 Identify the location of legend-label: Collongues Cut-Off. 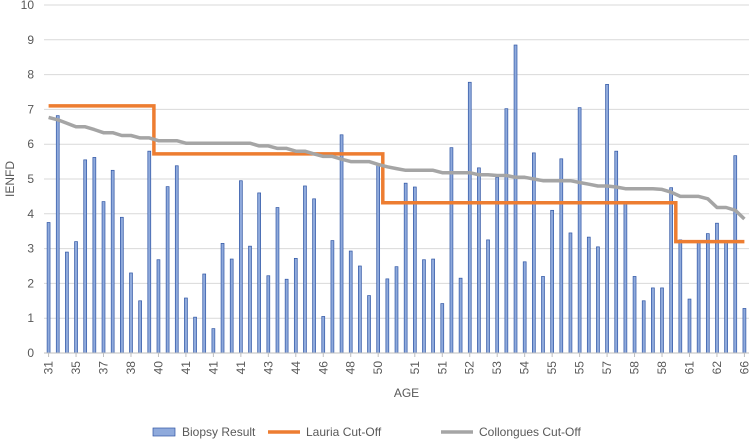
(530, 432).